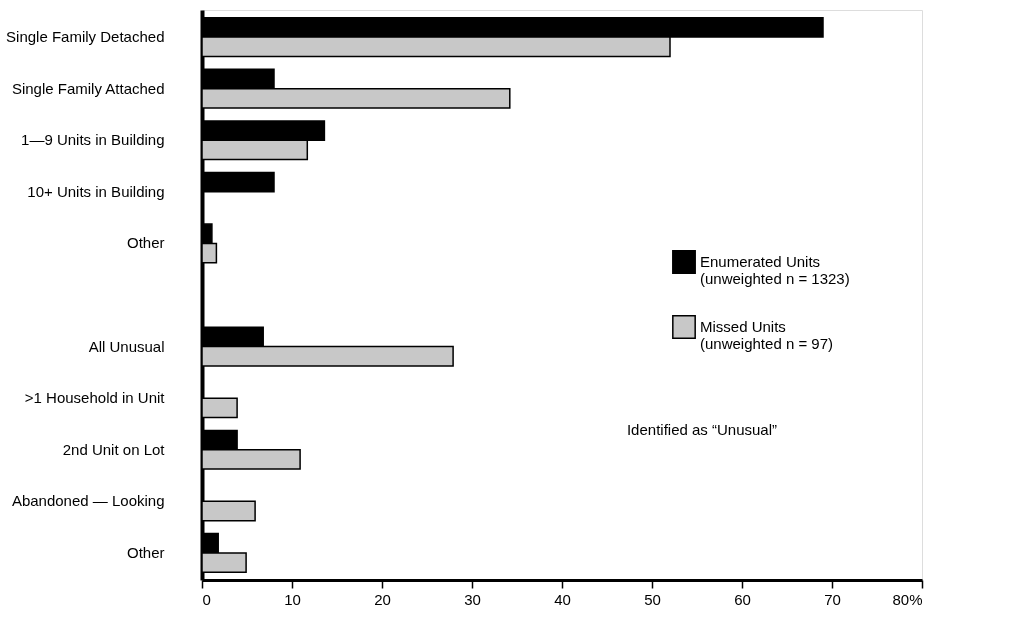 The width and height of the screenshot is (1012, 643). What do you see at coordinates (93, 140) in the screenshot?
I see `y-tick-label: 1—9 Units in Building` at bounding box center [93, 140].